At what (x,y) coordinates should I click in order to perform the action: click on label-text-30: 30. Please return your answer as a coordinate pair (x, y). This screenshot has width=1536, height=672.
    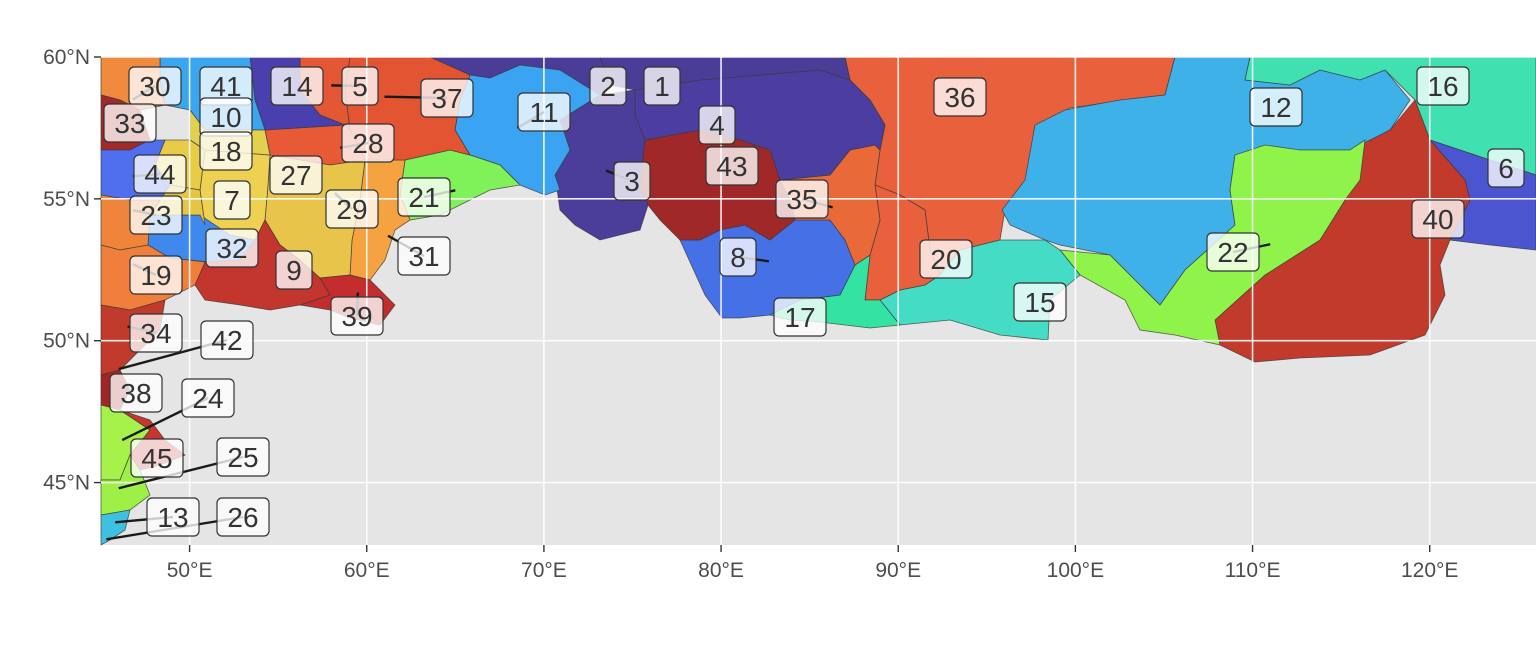
    Looking at the image, I should click on (154, 86).